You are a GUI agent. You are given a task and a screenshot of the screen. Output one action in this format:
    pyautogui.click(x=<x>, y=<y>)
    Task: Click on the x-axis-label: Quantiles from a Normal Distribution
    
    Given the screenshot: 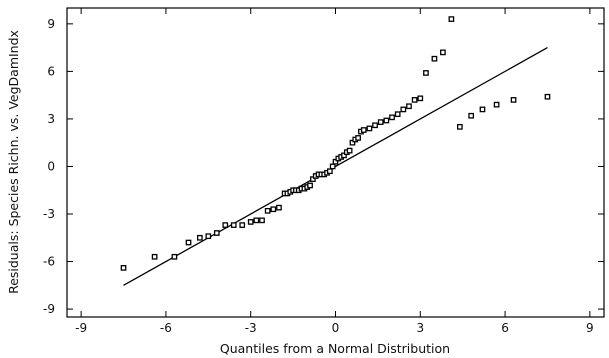 What is the action you would take?
    pyautogui.click(x=335, y=348)
    